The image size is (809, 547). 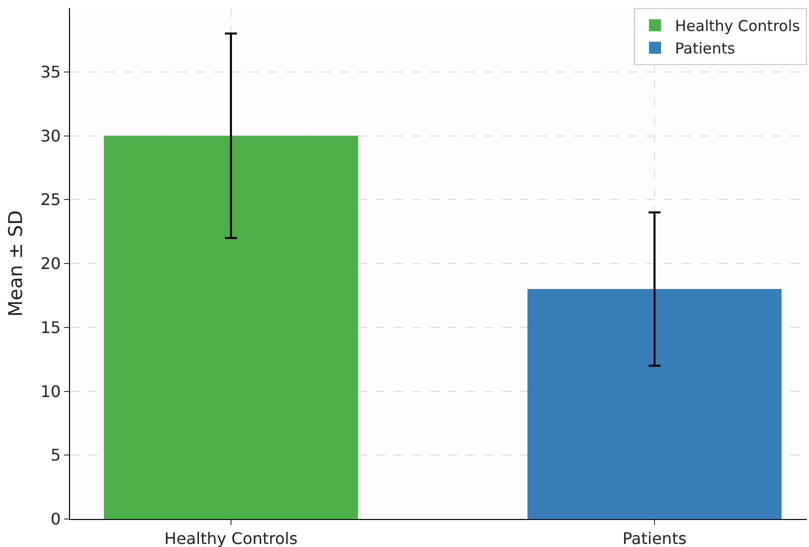 What do you see at coordinates (50, 136) in the screenshot?
I see `y-tick-label: 30` at bounding box center [50, 136].